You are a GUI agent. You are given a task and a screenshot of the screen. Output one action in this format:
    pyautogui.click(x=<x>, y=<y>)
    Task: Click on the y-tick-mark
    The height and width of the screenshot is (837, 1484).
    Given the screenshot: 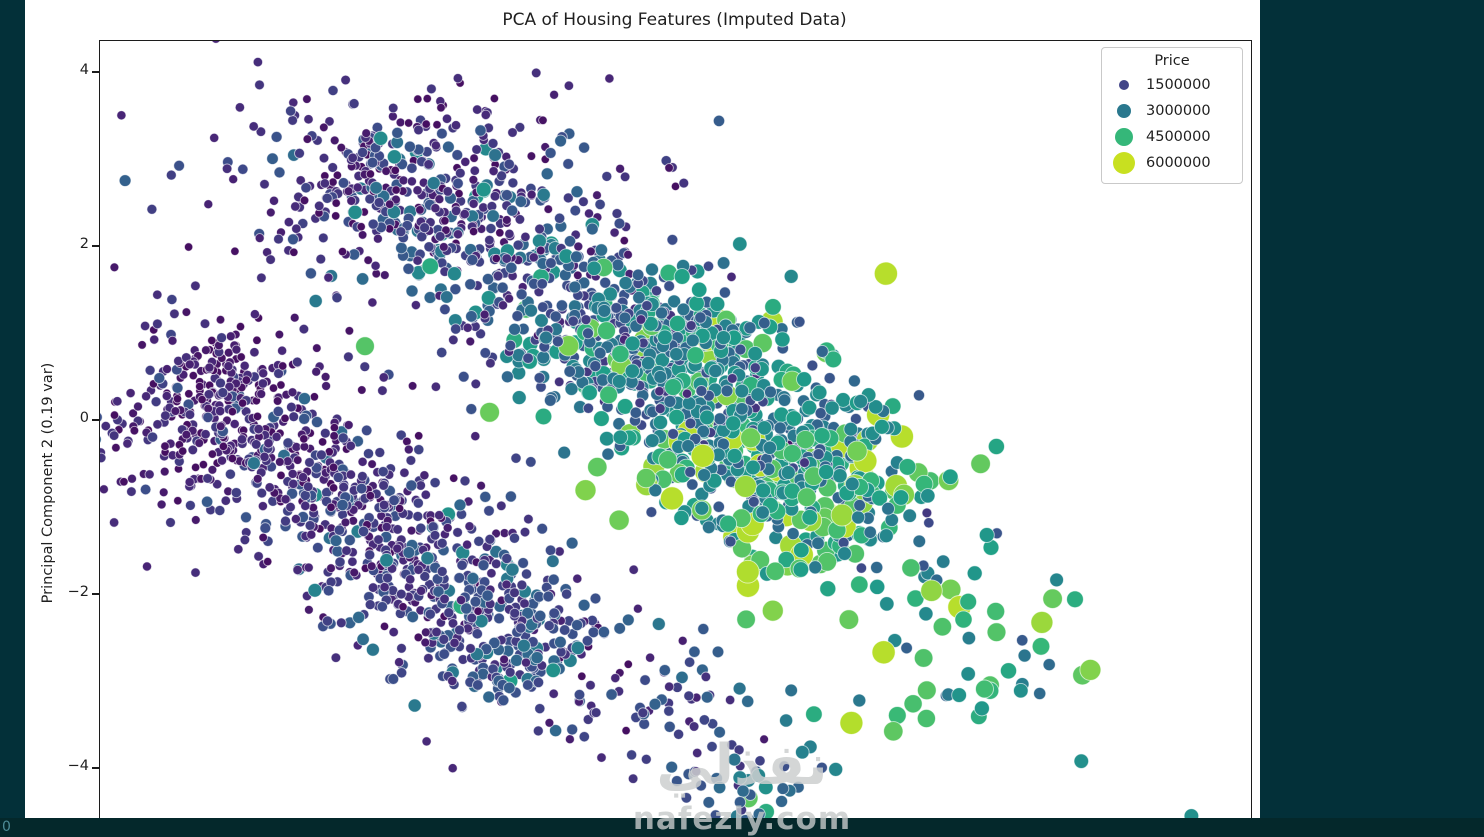 What is the action you would take?
    pyautogui.click(x=95, y=246)
    